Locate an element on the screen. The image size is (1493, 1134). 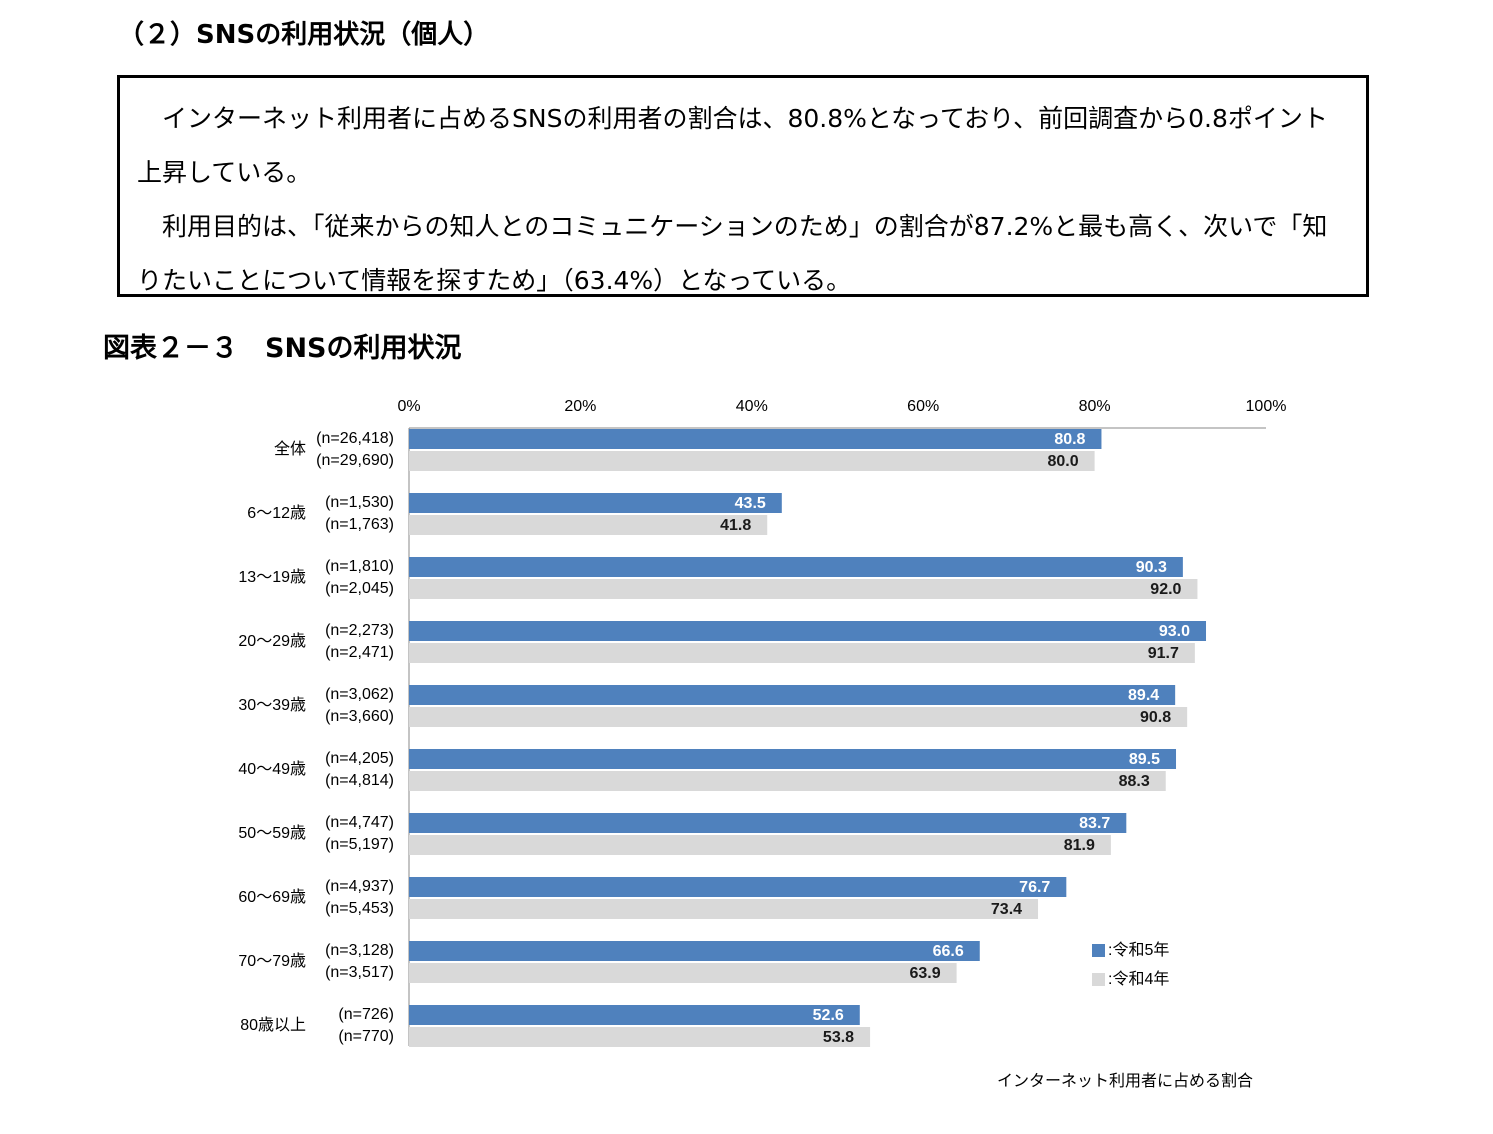
legend-label: :令和5年 is located at coordinates (1138, 950).